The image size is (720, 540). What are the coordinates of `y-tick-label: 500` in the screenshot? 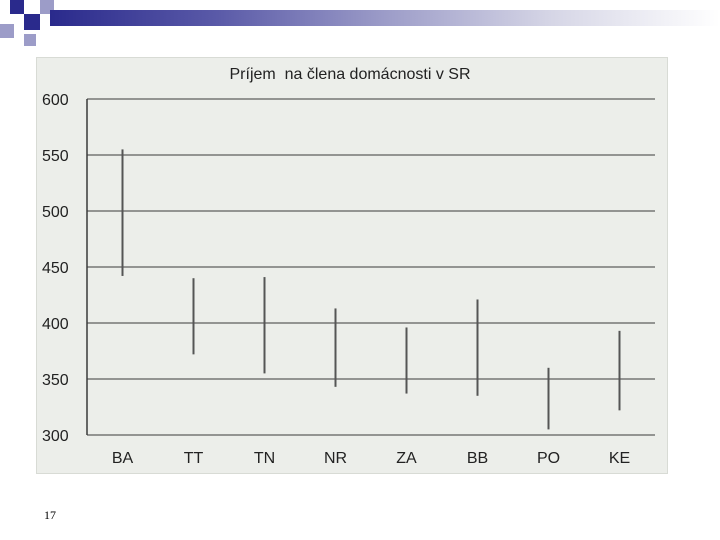 It's located at (55, 212).